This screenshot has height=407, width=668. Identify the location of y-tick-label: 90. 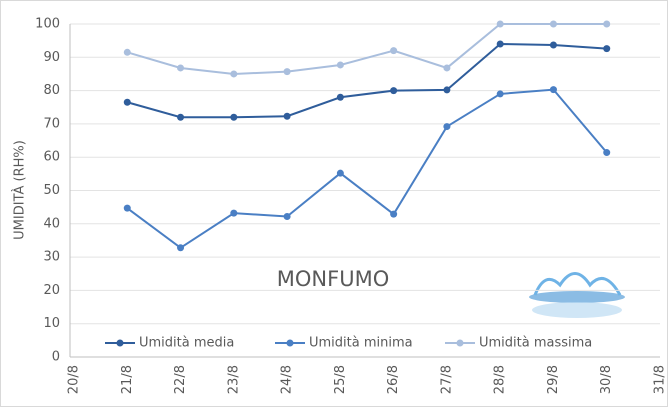
(51, 57).